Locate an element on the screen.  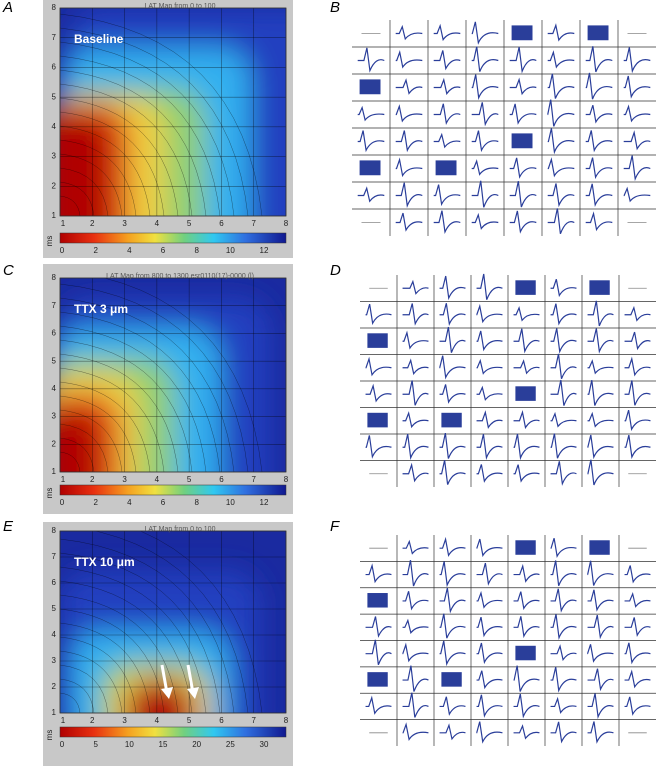
y-tick-label: 4 is located at coordinates (54, 126).